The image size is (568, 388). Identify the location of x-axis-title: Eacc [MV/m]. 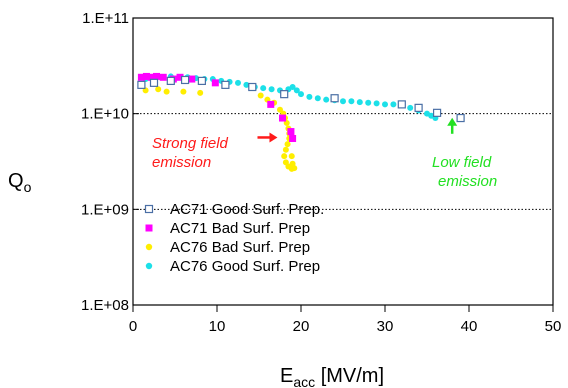
(332, 376).